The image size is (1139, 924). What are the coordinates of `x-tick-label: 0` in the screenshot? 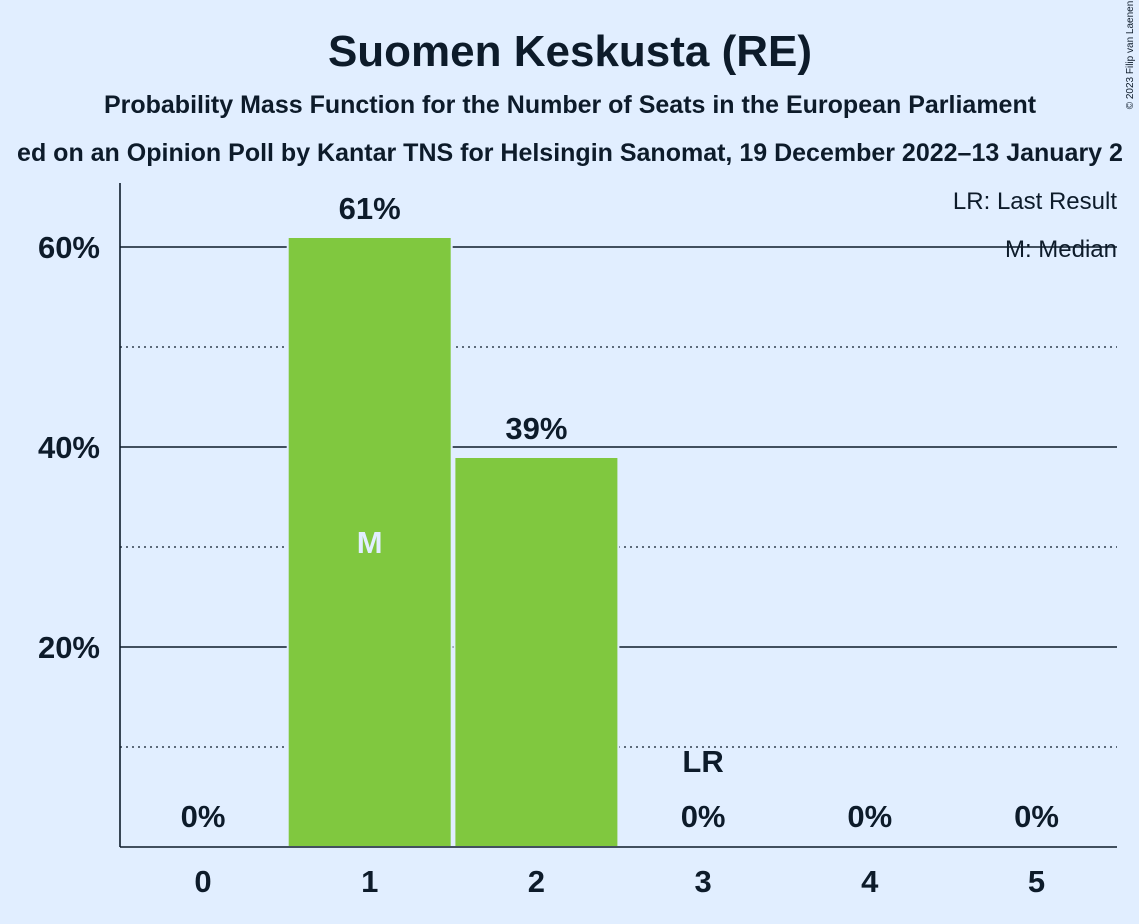 It's located at (202, 881).